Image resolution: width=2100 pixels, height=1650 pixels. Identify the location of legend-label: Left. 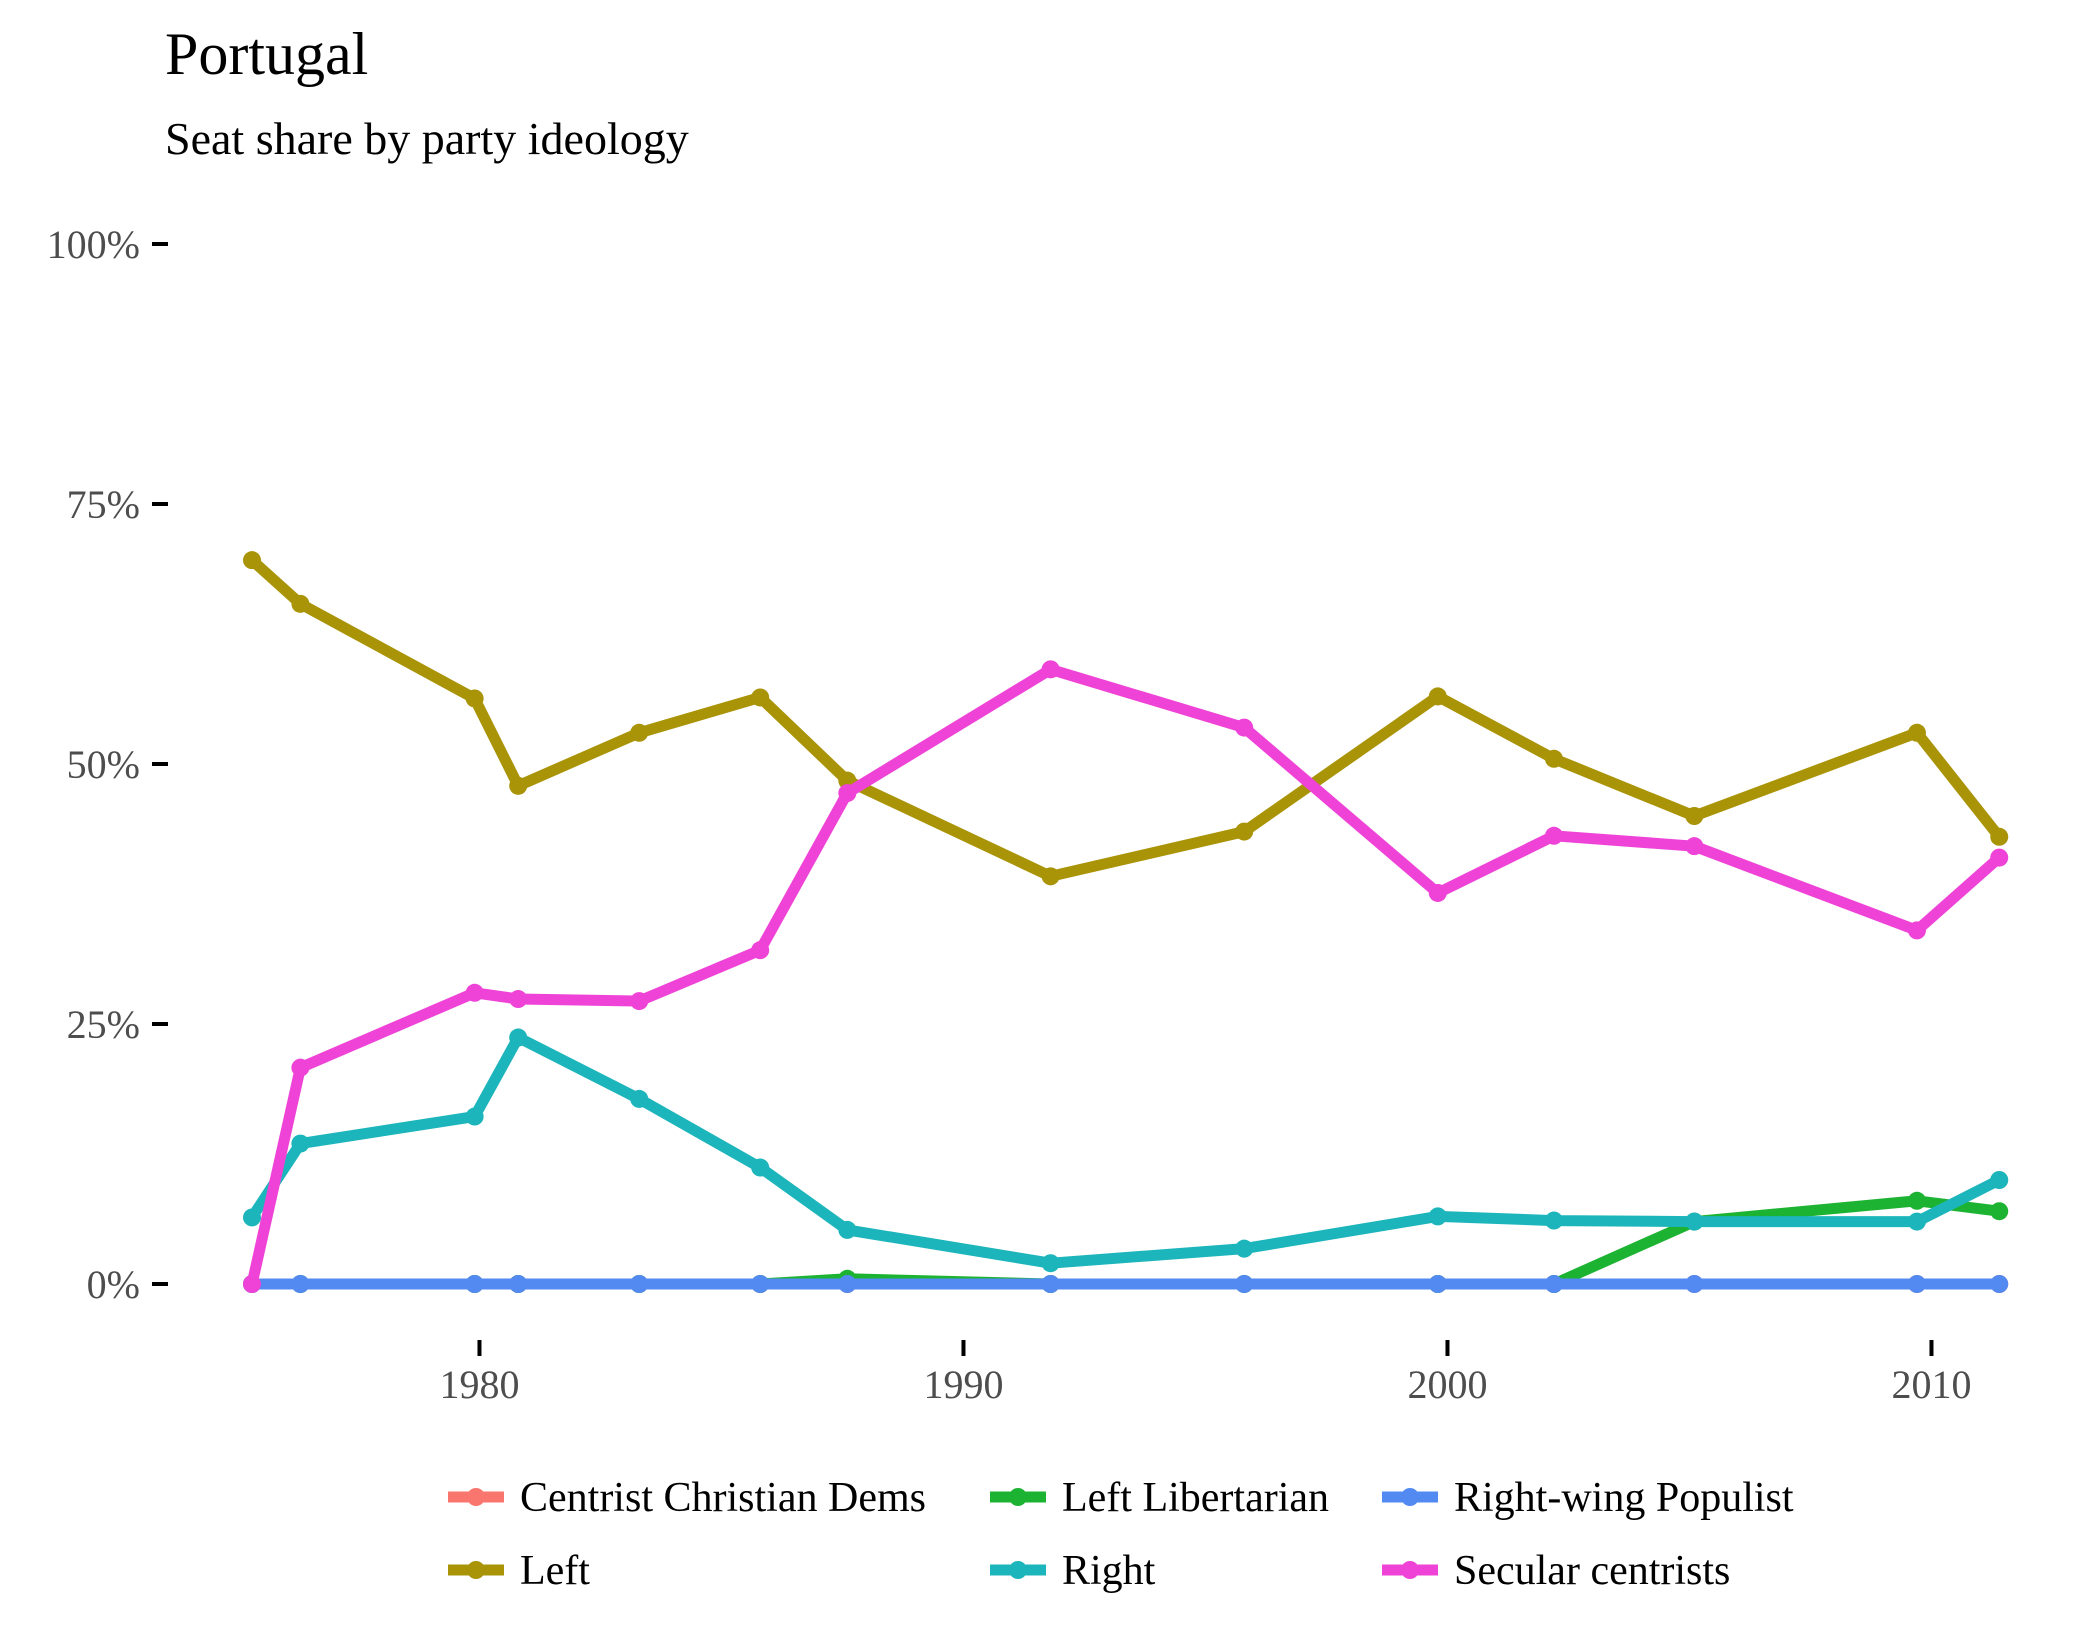
(555, 1571).